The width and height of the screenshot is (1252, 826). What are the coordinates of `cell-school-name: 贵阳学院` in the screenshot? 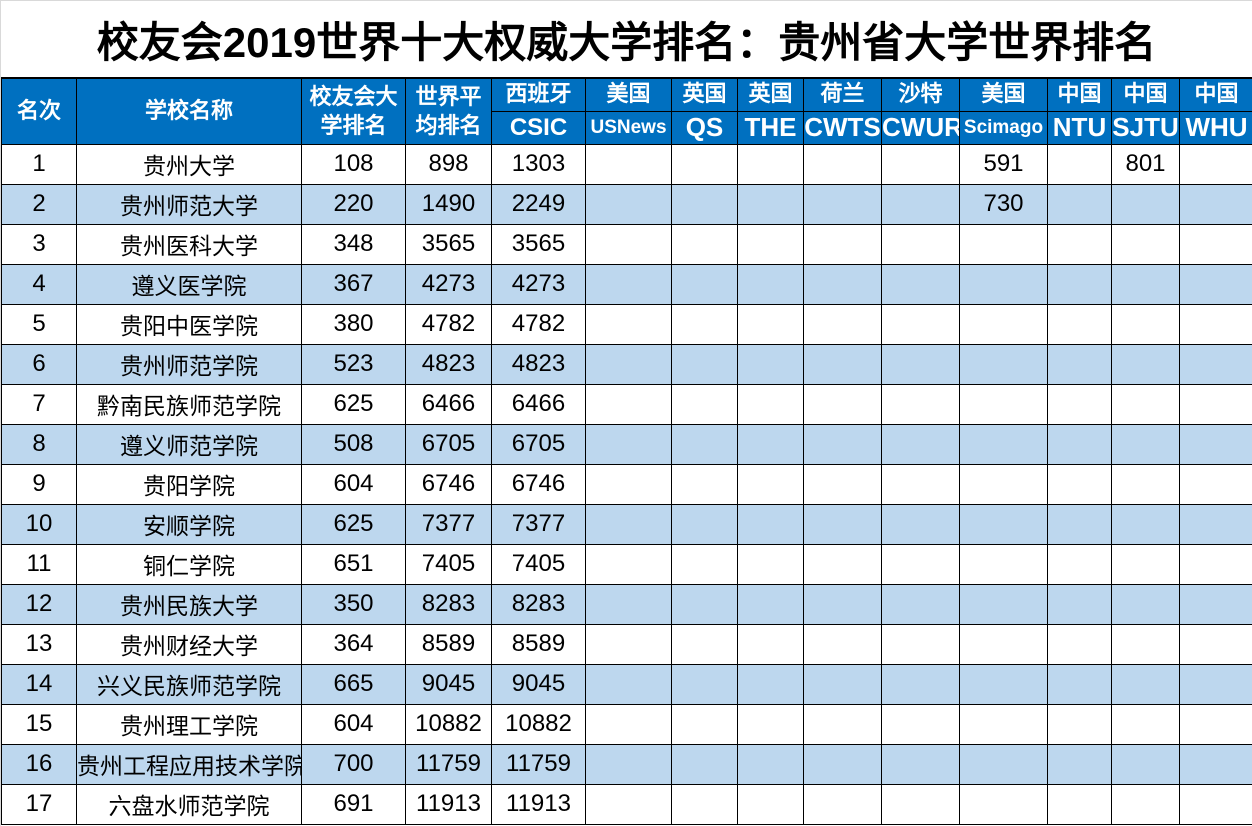 It's located at (189, 484).